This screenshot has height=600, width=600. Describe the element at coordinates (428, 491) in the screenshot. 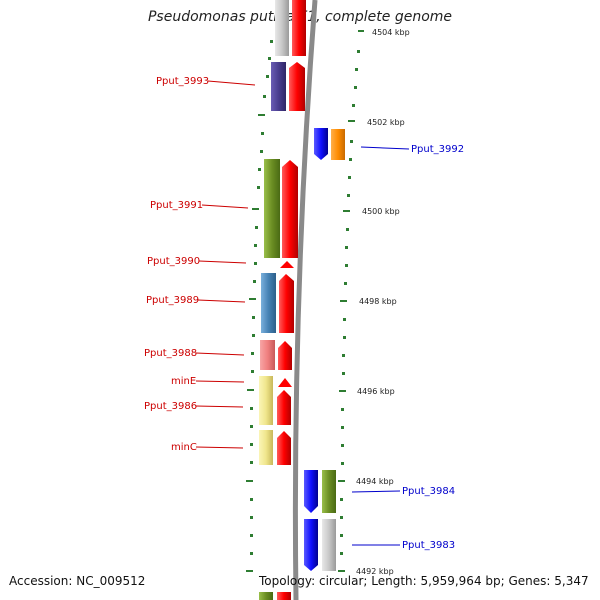

I see `gene-label-right: Pput_3984` at that location.